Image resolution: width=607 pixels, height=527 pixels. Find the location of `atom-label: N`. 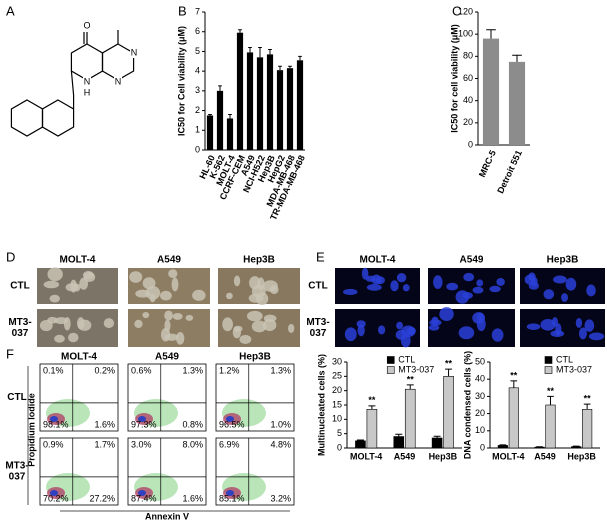

atom-label: N is located at coordinates (134, 52).